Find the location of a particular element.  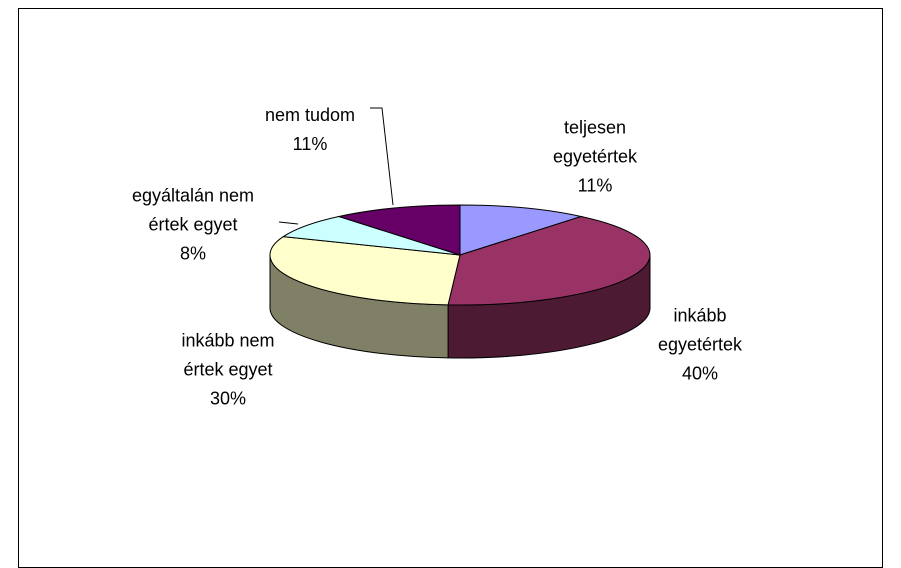

category-label: teljesen egyetértek is located at coordinates (595, 142).